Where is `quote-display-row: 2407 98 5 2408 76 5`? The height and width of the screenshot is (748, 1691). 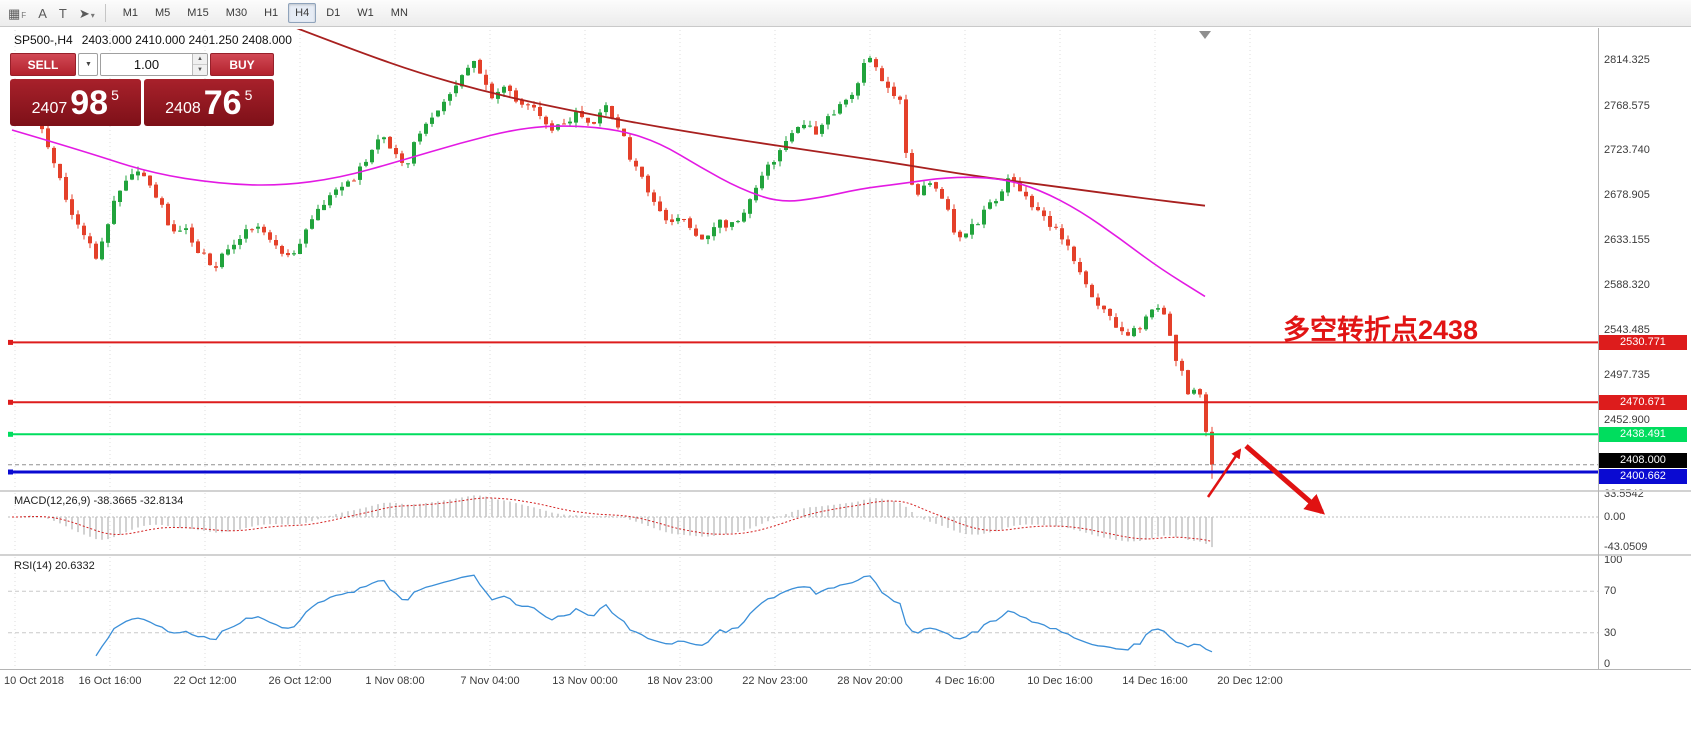 quote-display-row: 2407 98 5 2408 76 5 is located at coordinates (142, 102).